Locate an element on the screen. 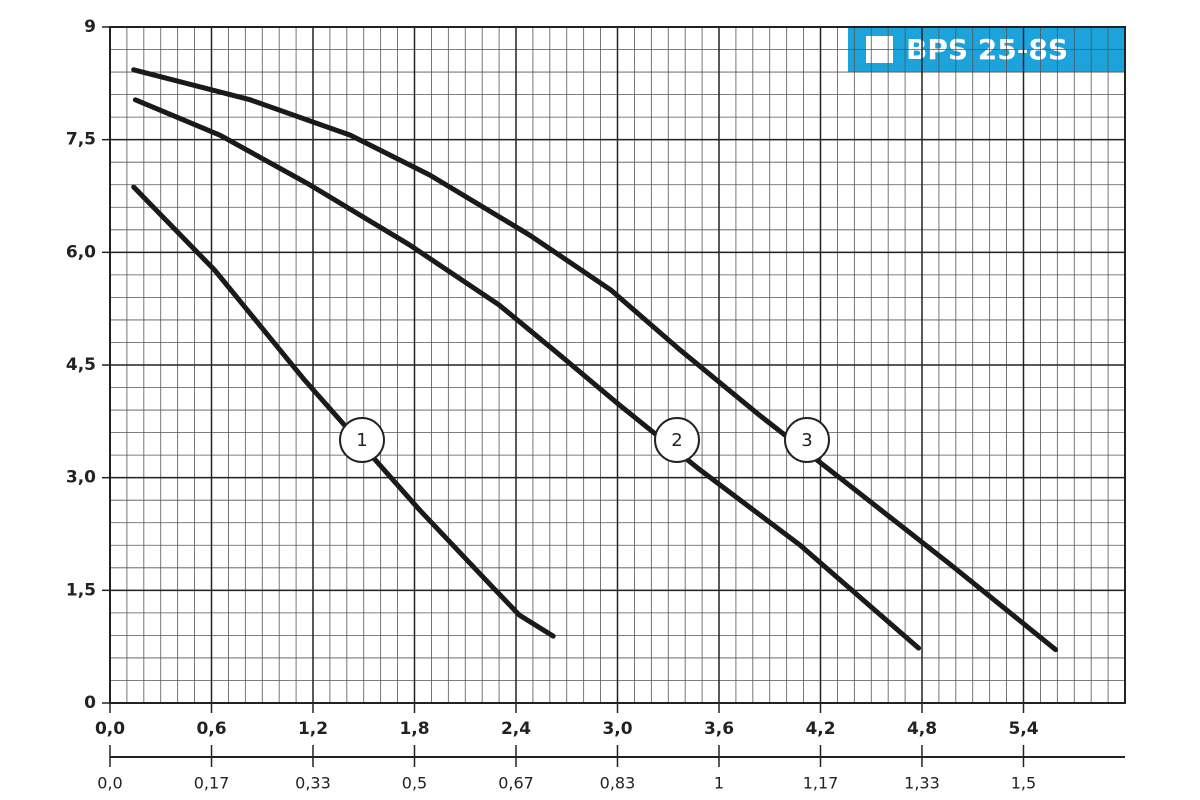  x-tick-label: 4,2 is located at coordinates (820, 729).